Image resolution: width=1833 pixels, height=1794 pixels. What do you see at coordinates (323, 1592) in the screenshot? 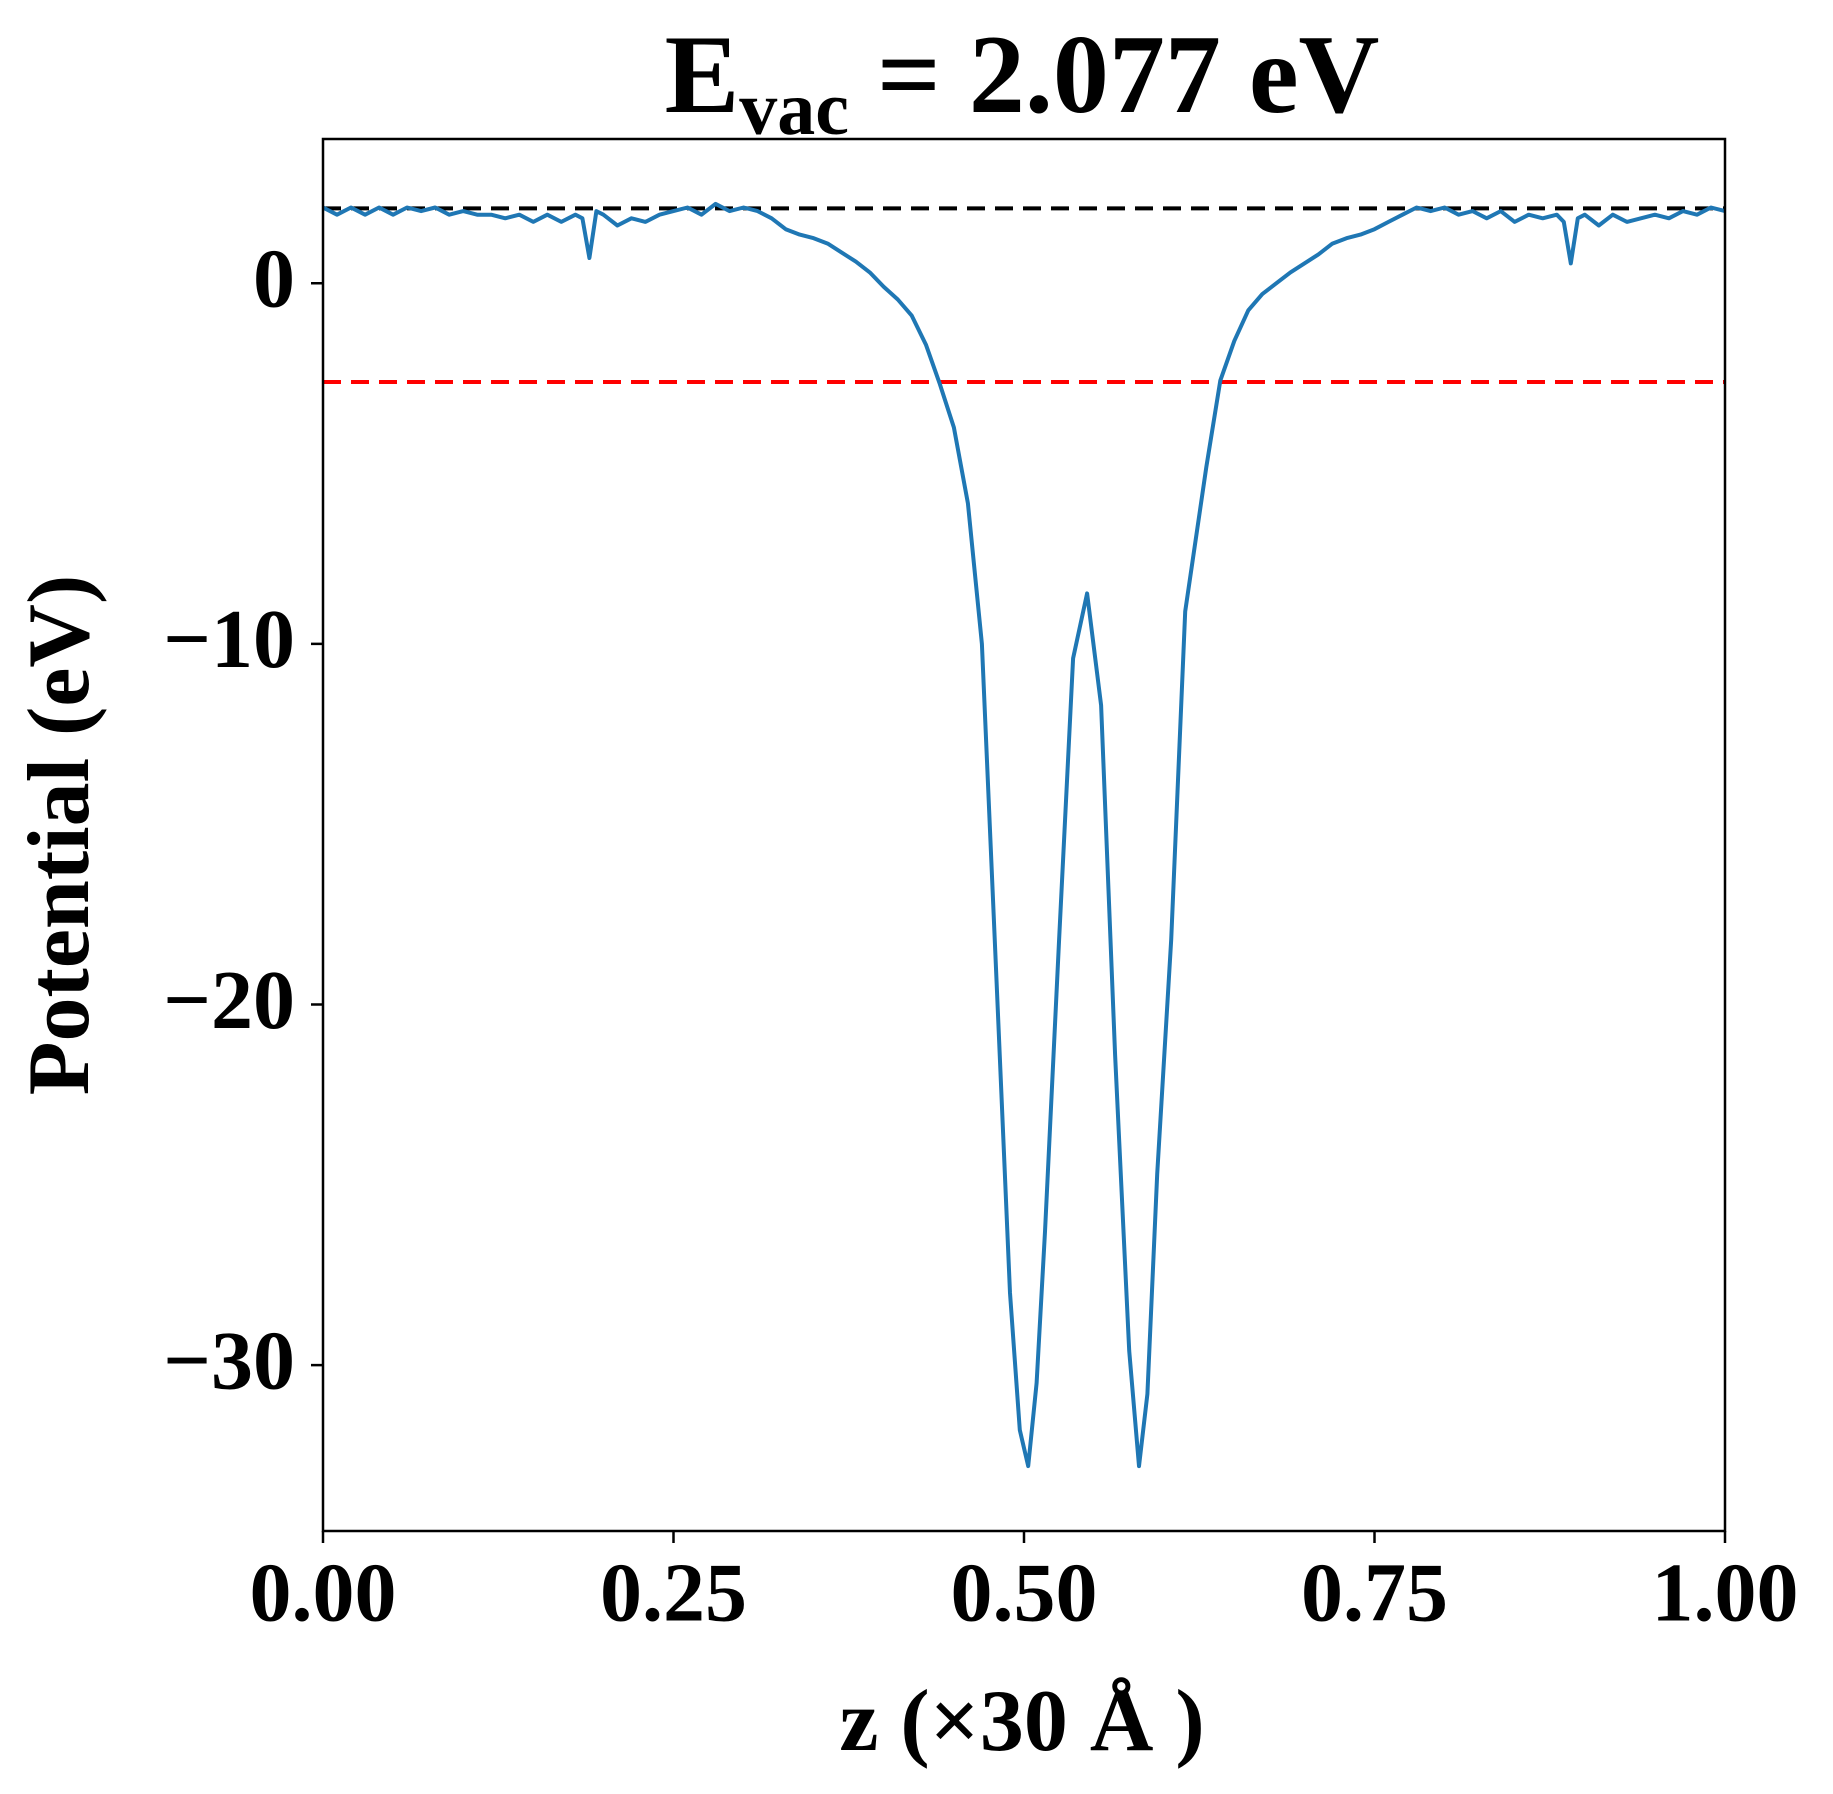
I see `x-tick-label: 0.00` at bounding box center [323, 1592].